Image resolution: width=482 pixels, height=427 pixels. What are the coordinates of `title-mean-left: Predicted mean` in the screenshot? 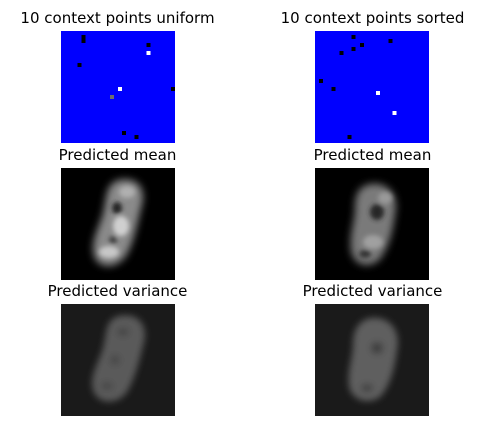 It's located at (117, 155).